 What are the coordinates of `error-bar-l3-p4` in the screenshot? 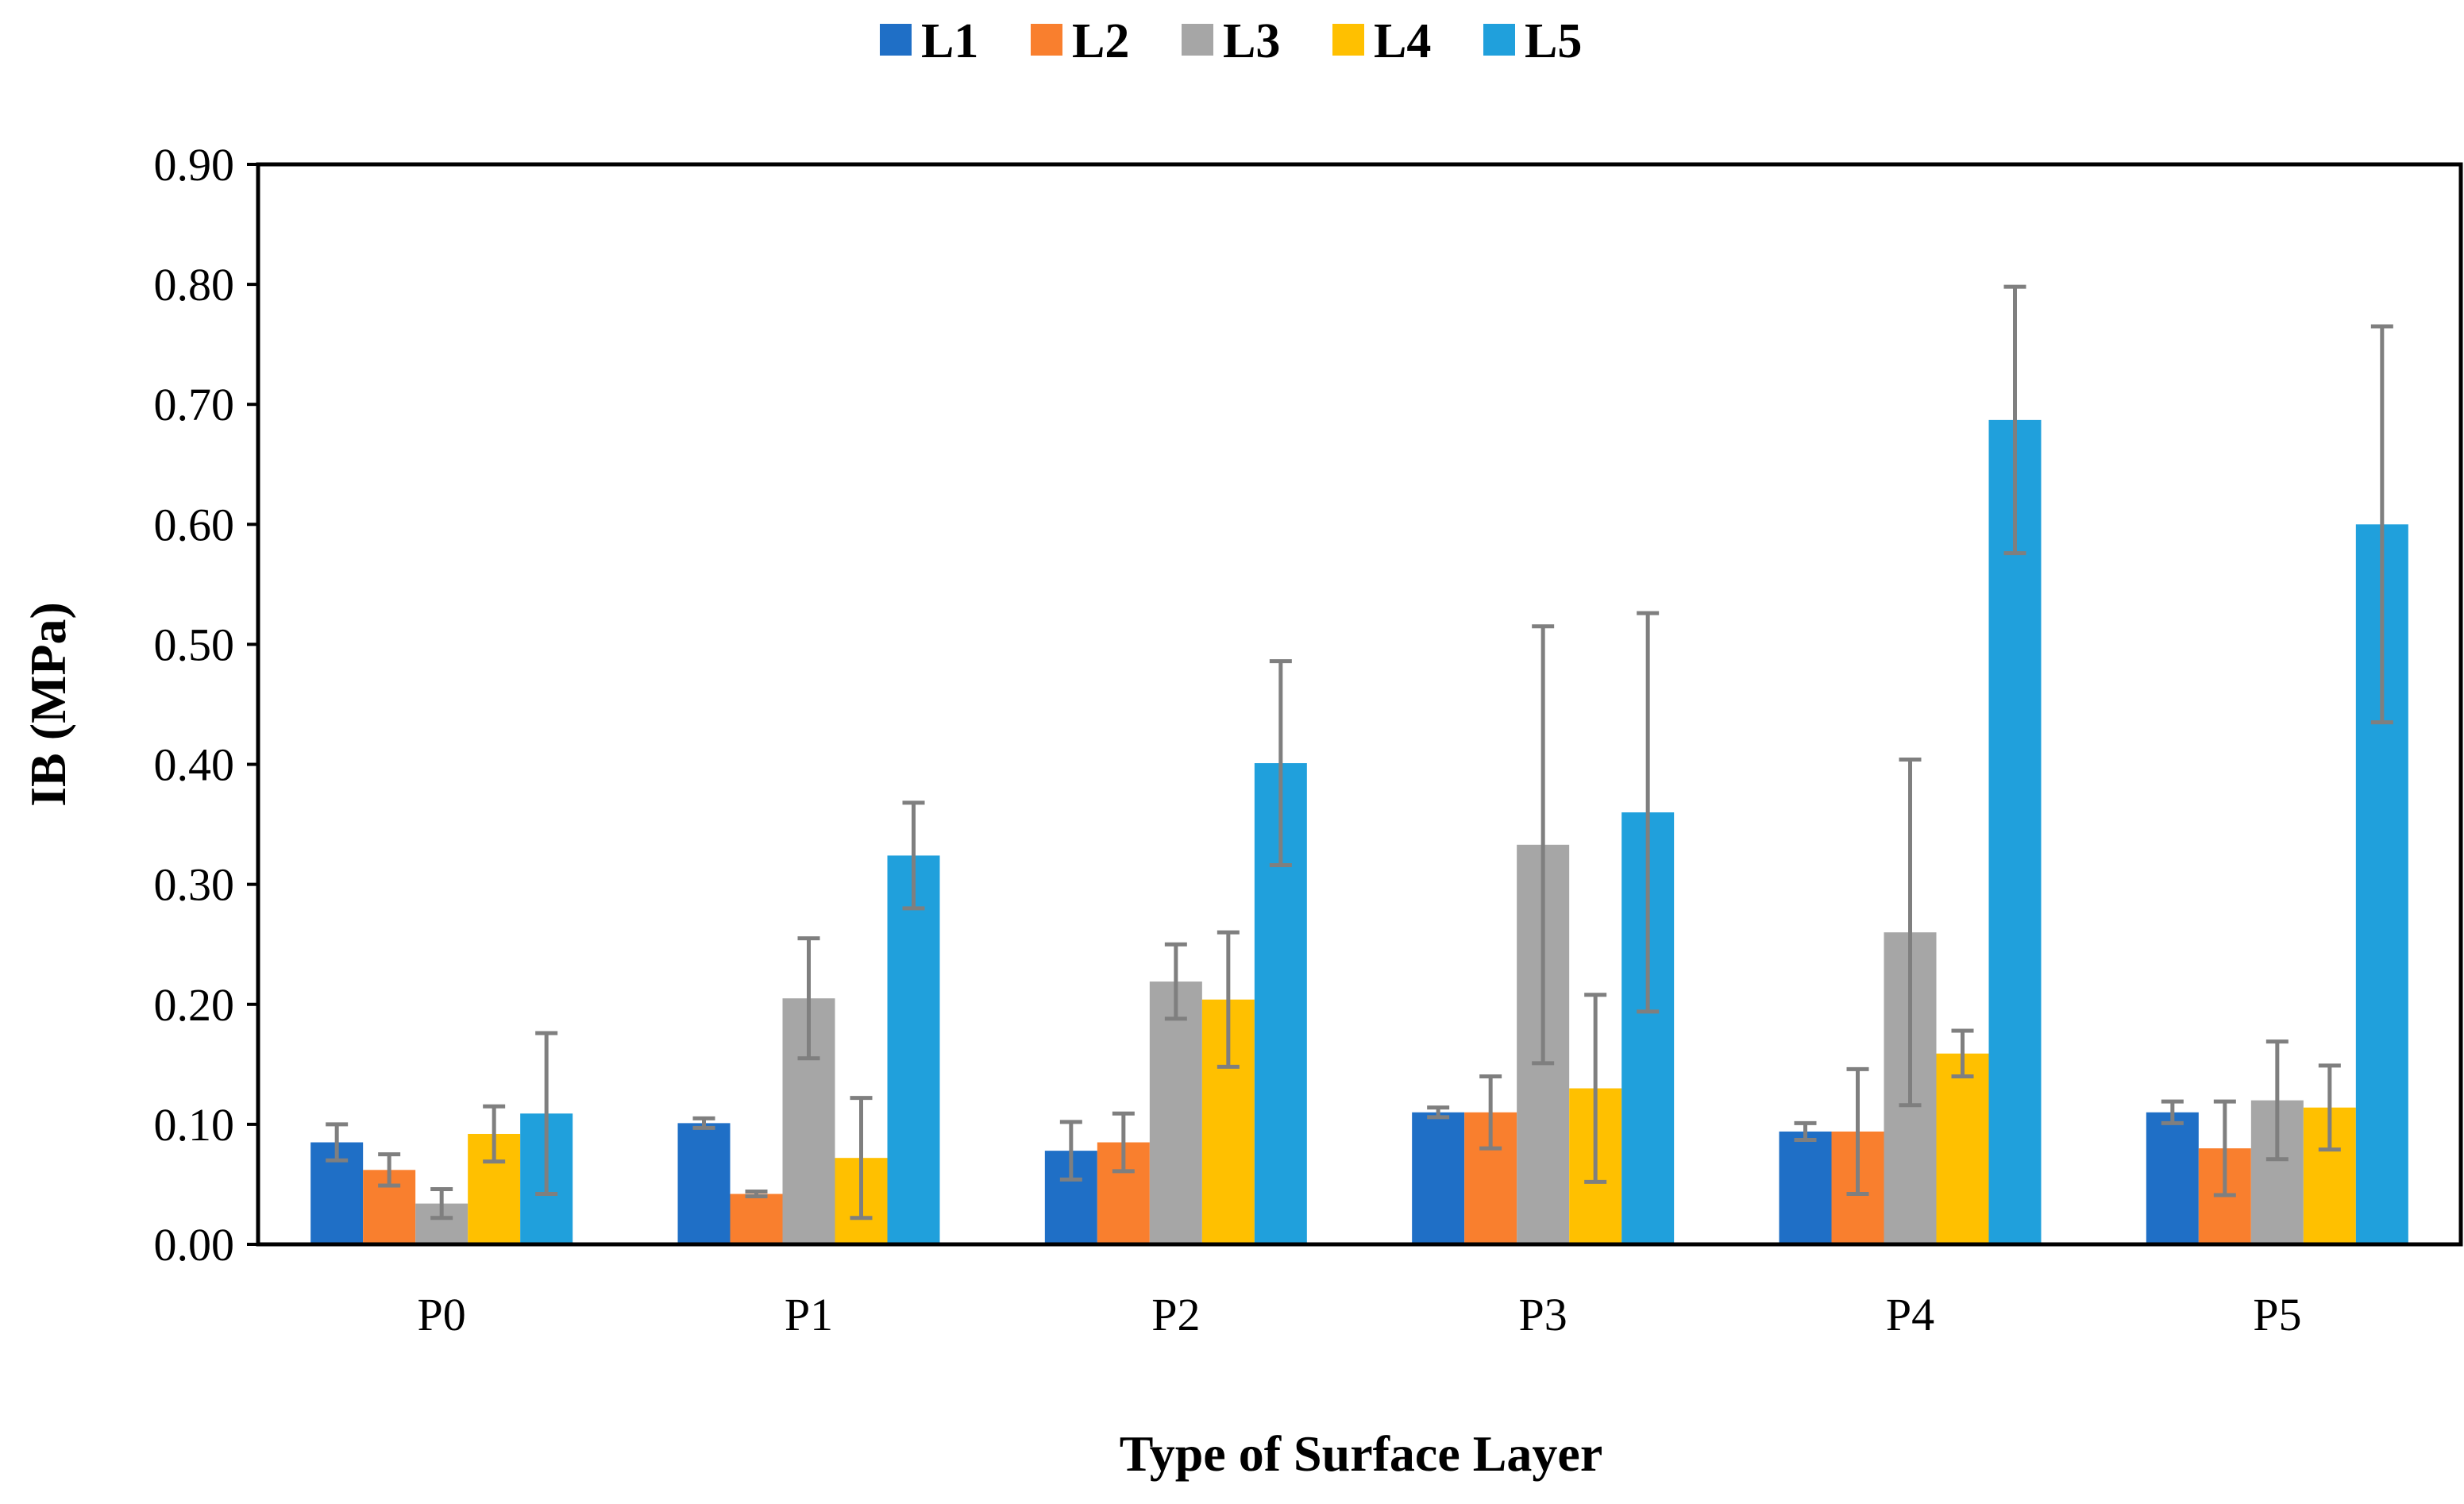 It's located at (1910, 933).